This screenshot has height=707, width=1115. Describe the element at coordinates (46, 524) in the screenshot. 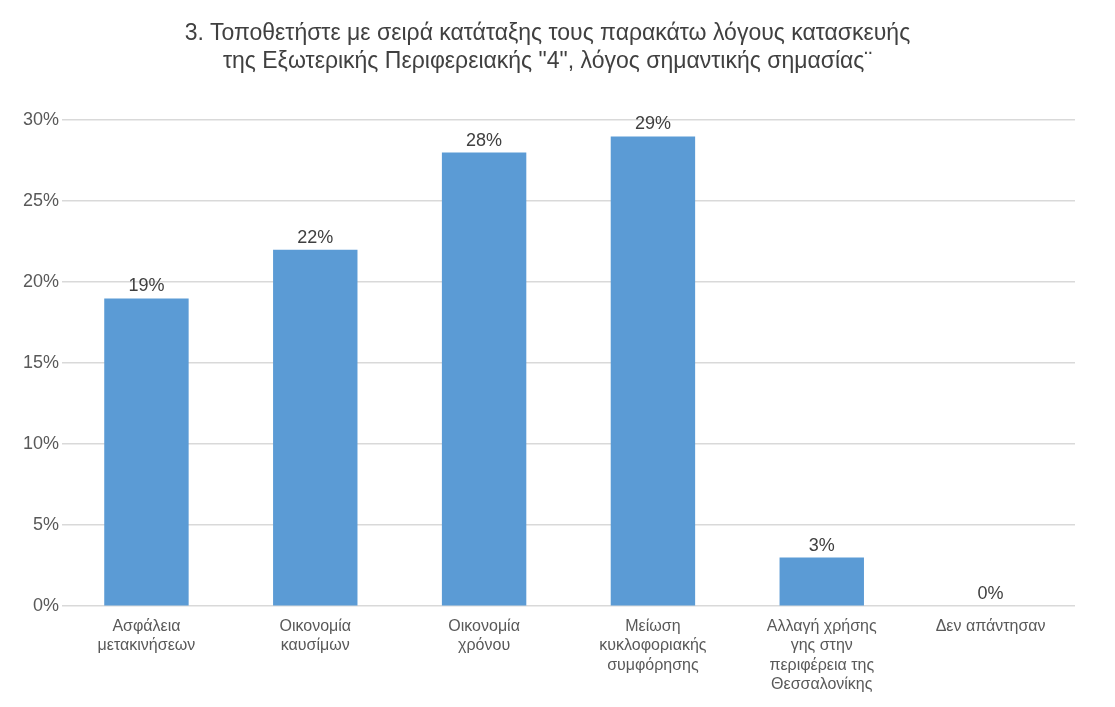

I see `y-tick-label: 5%` at that location.